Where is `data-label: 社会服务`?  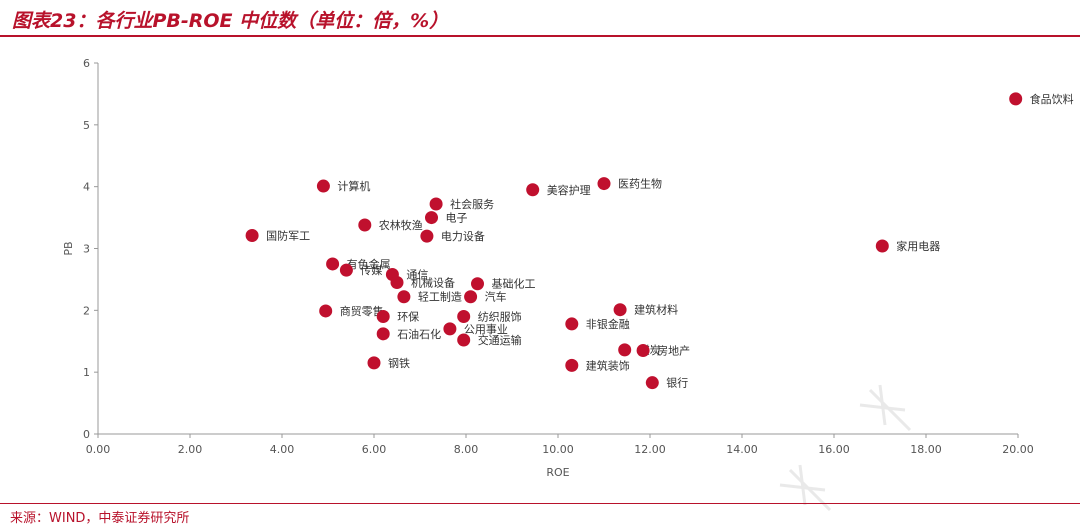 data-label: 社会服务 is located at coordinates (472, 204).